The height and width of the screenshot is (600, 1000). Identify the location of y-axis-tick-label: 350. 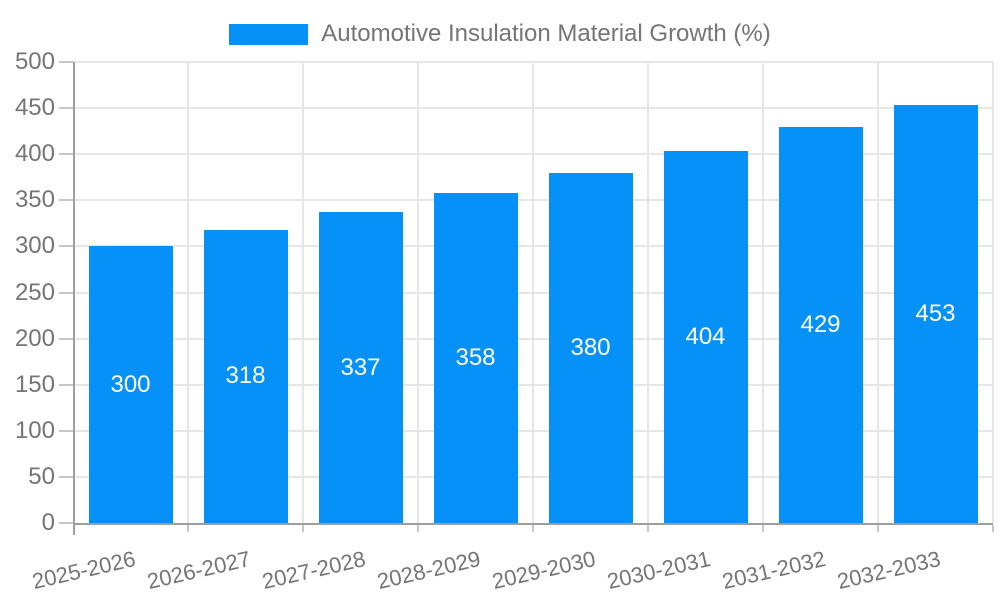
(34, 200).